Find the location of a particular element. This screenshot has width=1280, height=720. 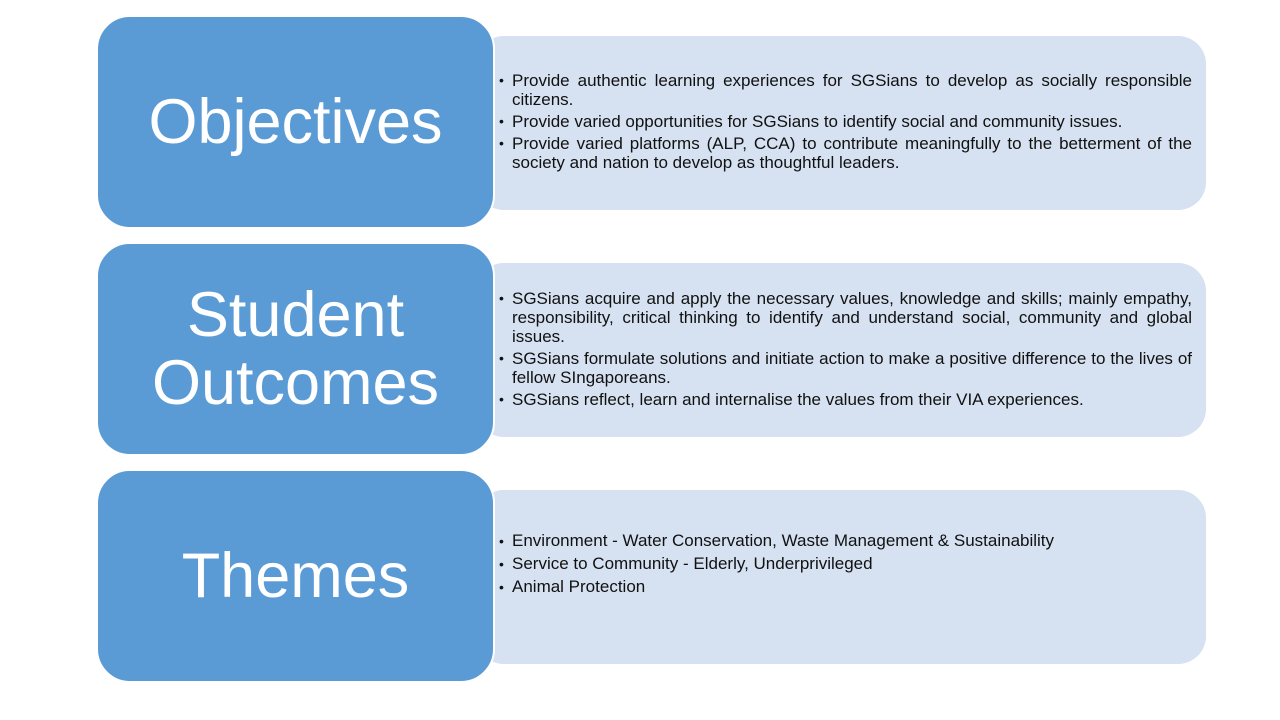

student-outcomes-heading: Student Outcomes is located at coordinates (295, 349).